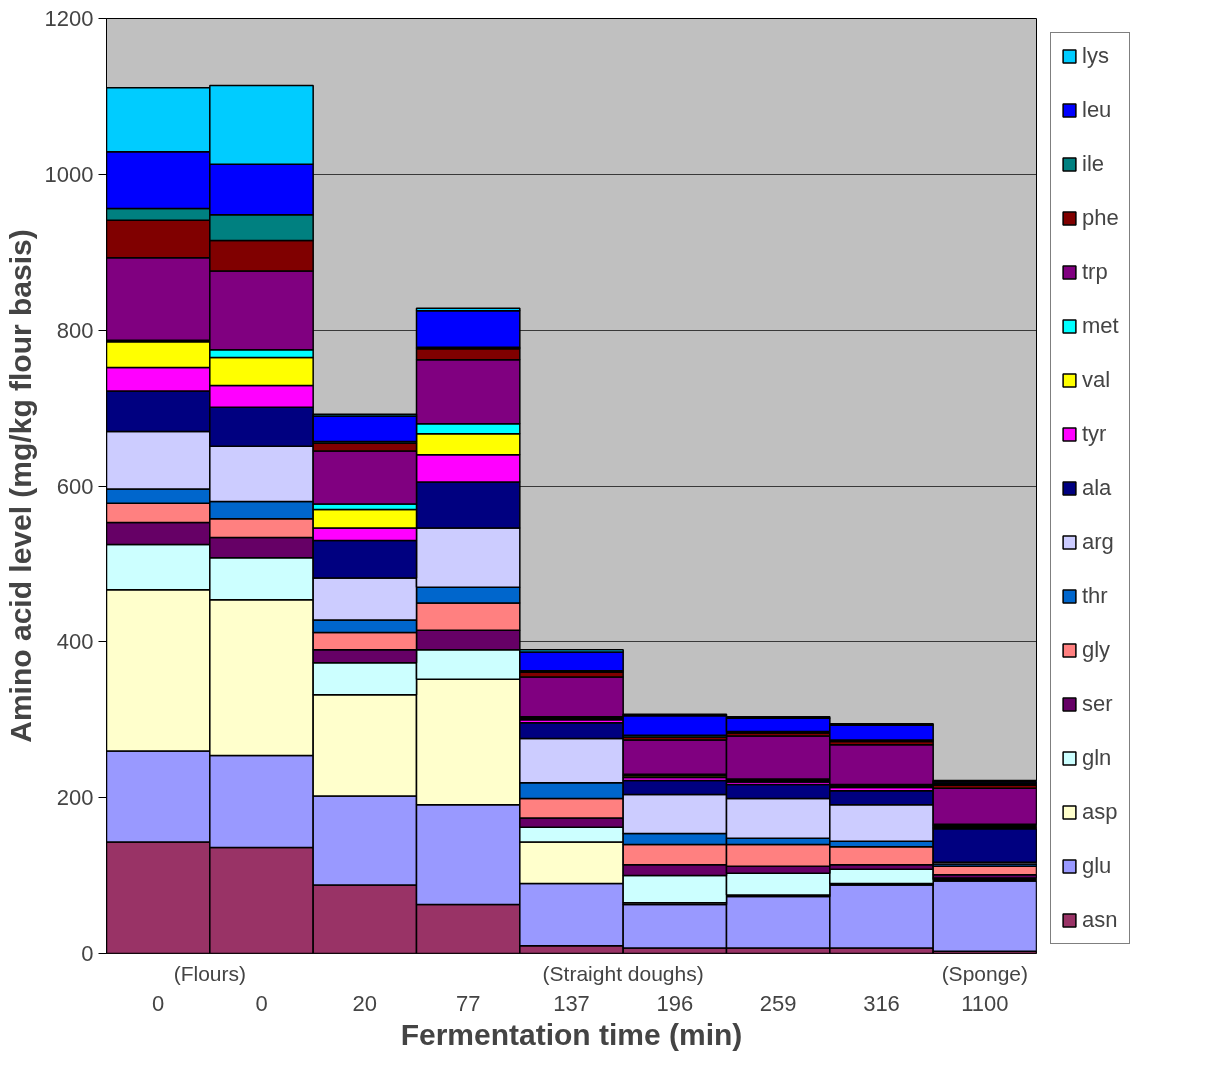 Image resolution: width=1218 pixels, height=1080 pixels. What do you see at coordinates (75, 798) in the screenshot?
I see `y-tick-label: 200` at bounding box center [75, 798].